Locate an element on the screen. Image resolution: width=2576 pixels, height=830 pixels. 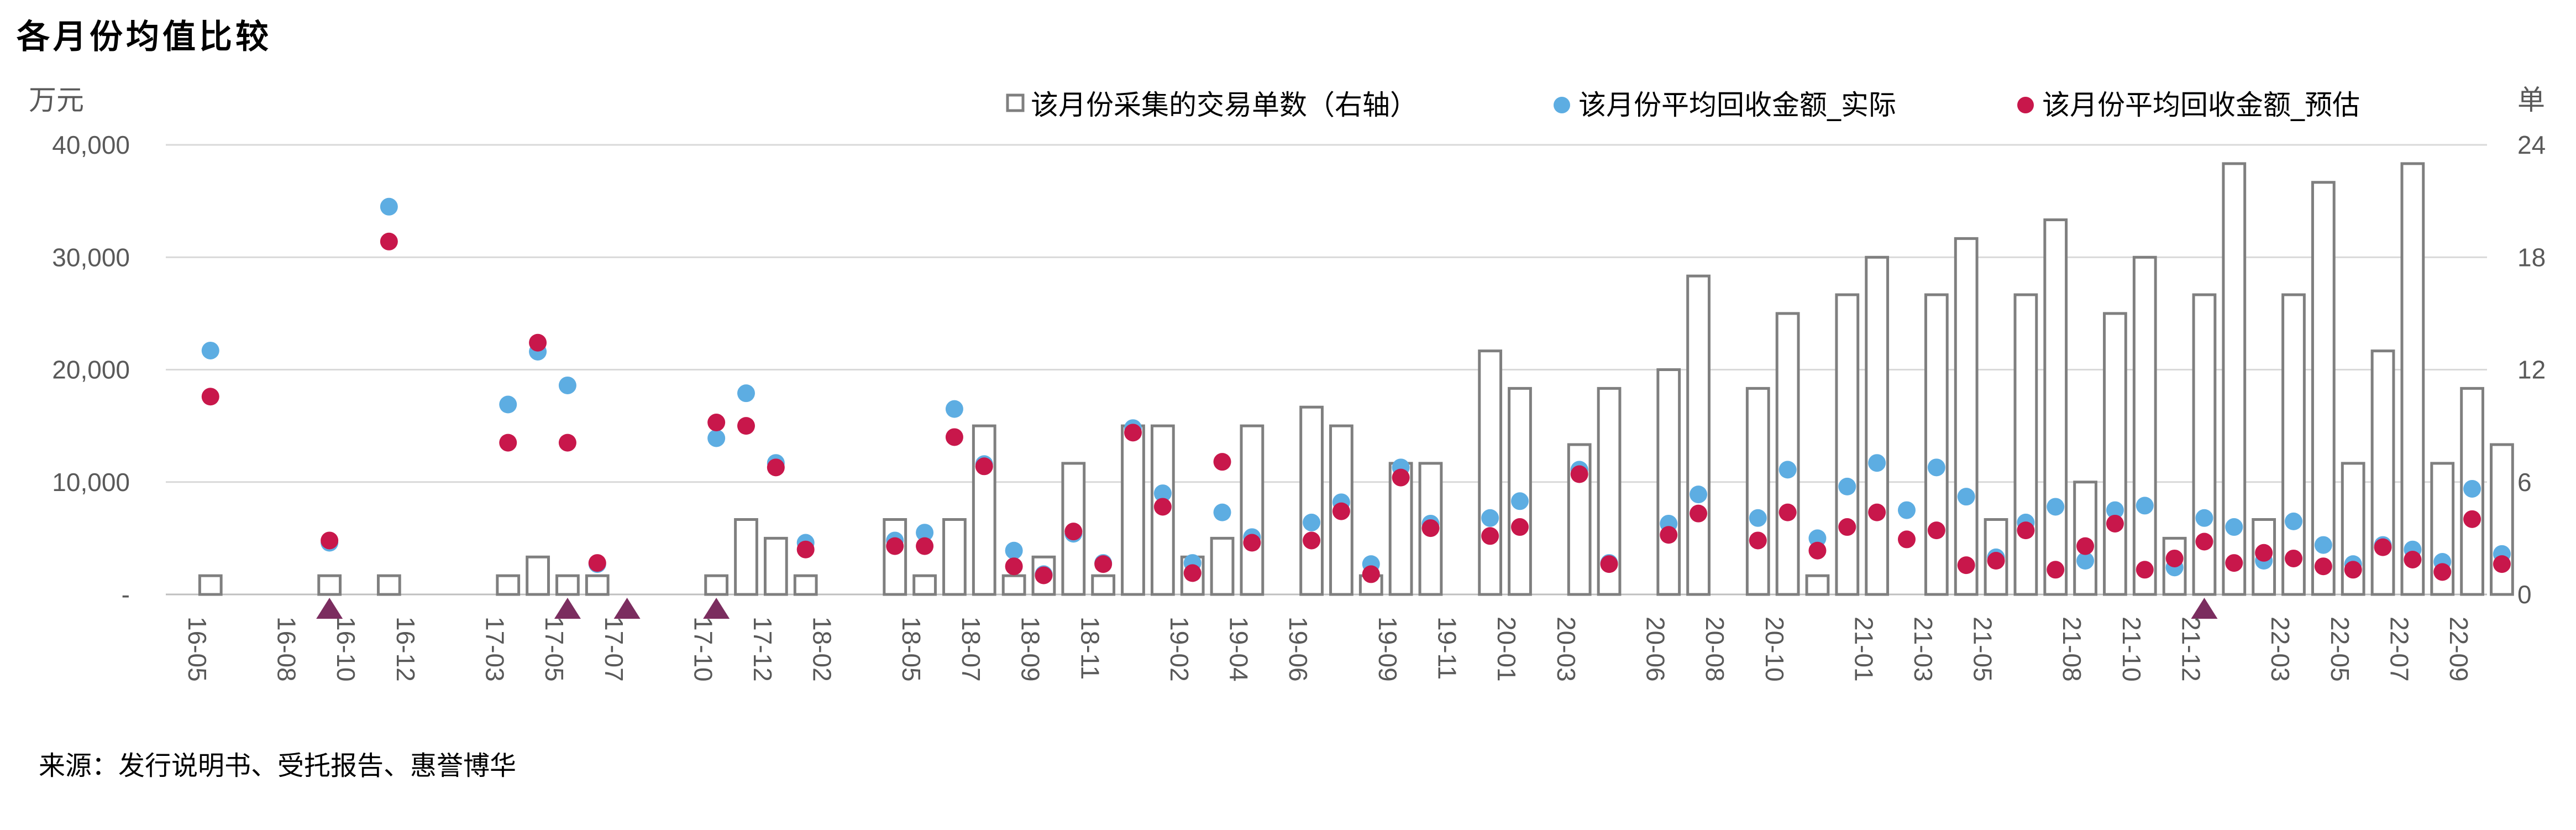
x-tick-label: 17-10 is located at coordinates (703, 649).